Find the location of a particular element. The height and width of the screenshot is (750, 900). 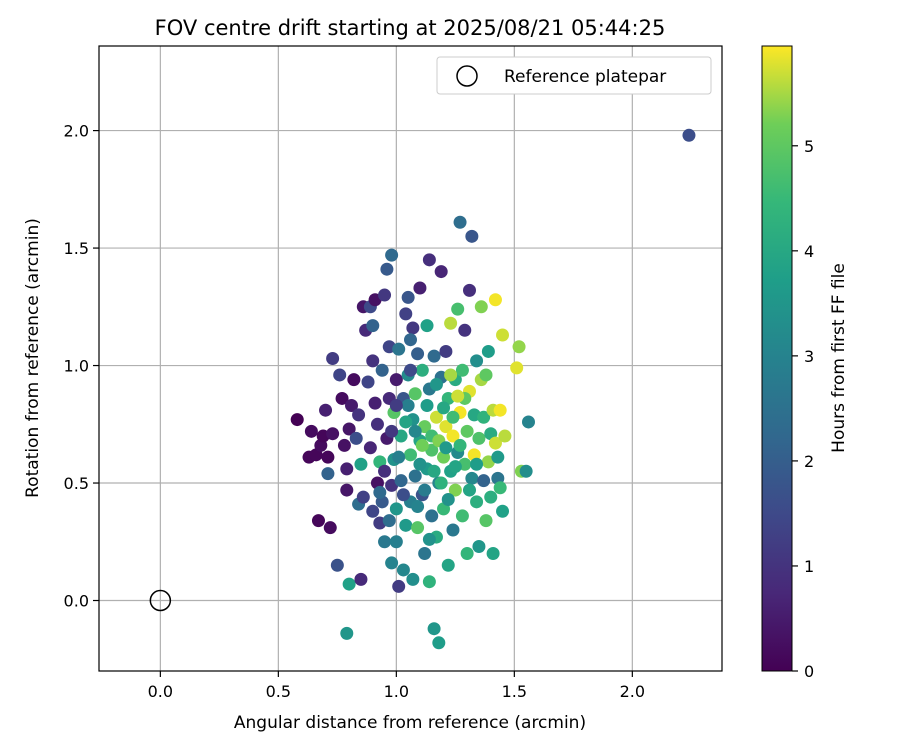

colorbar-tick-label: 1 is located at coordinates (809, 566).